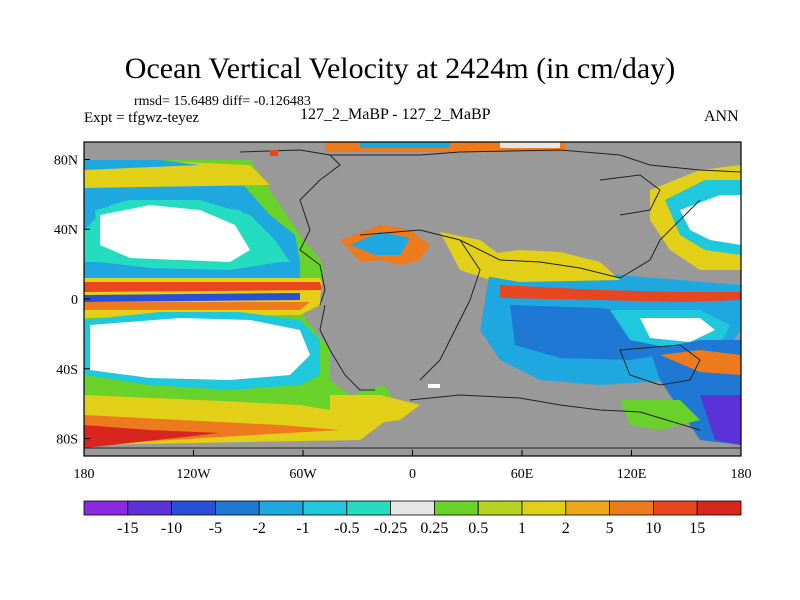 This screenshot has width=800, height=600. What do you see at coordinates (515, 412) in the screenshot?
I see `southern-ocean-field` at bounding box center [515, 412].